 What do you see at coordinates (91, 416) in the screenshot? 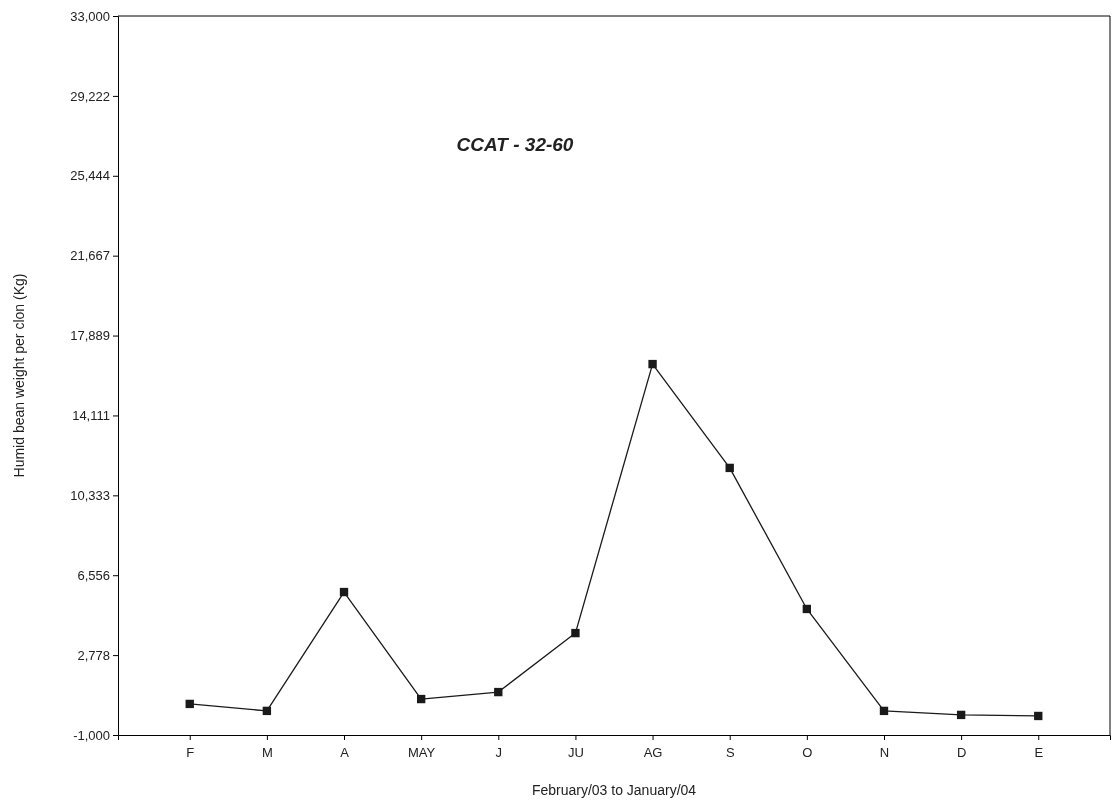
I see `y-tick-label: 14,111` at bounding box center [91, 416].